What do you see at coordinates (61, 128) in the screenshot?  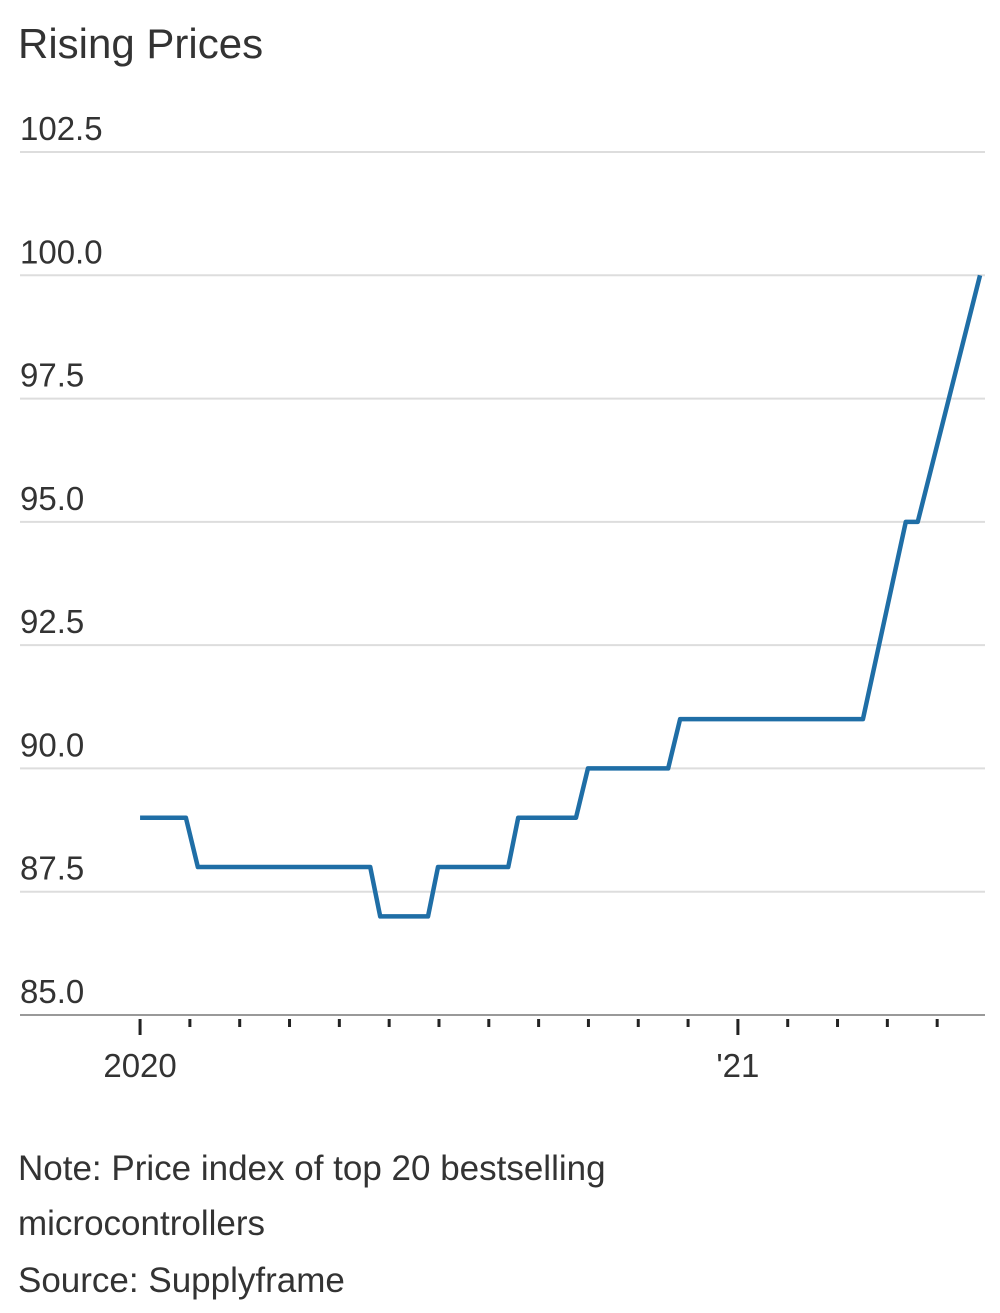 I see `y-tick-label: 102.5` at bounding box center [61, 128].